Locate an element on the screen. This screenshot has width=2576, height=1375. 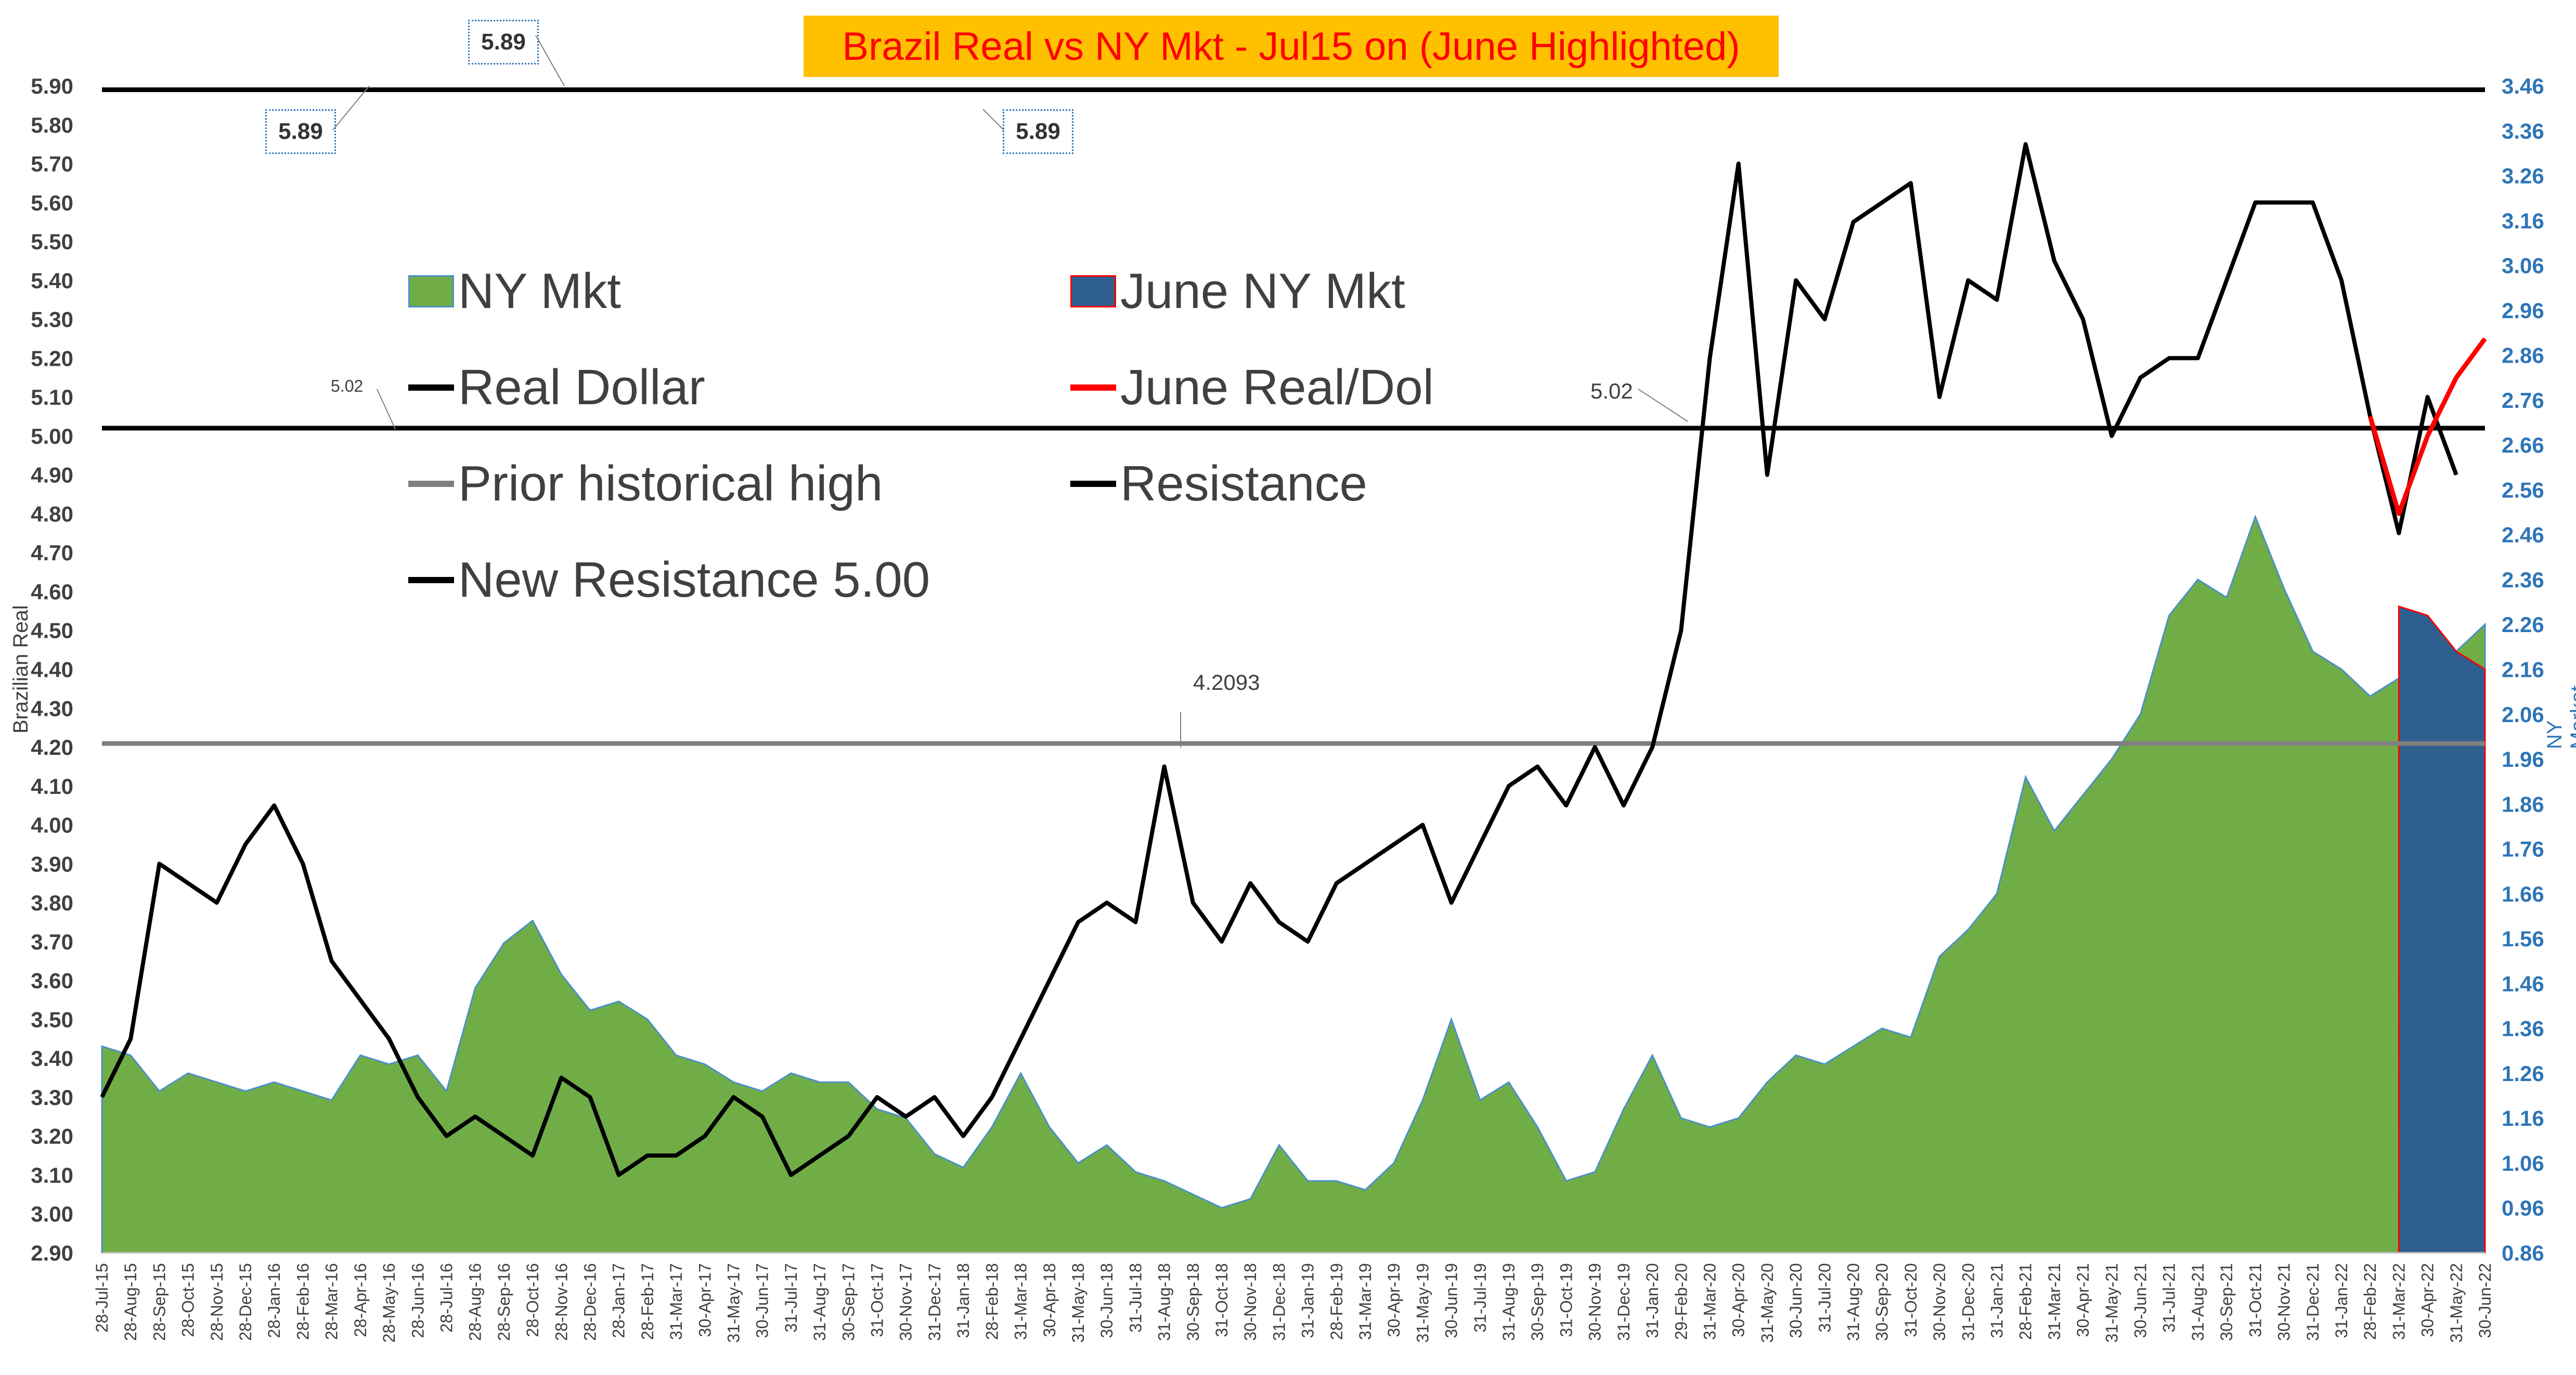
prior-high-label: 4.2093 is located at coordinates (1226, 683).